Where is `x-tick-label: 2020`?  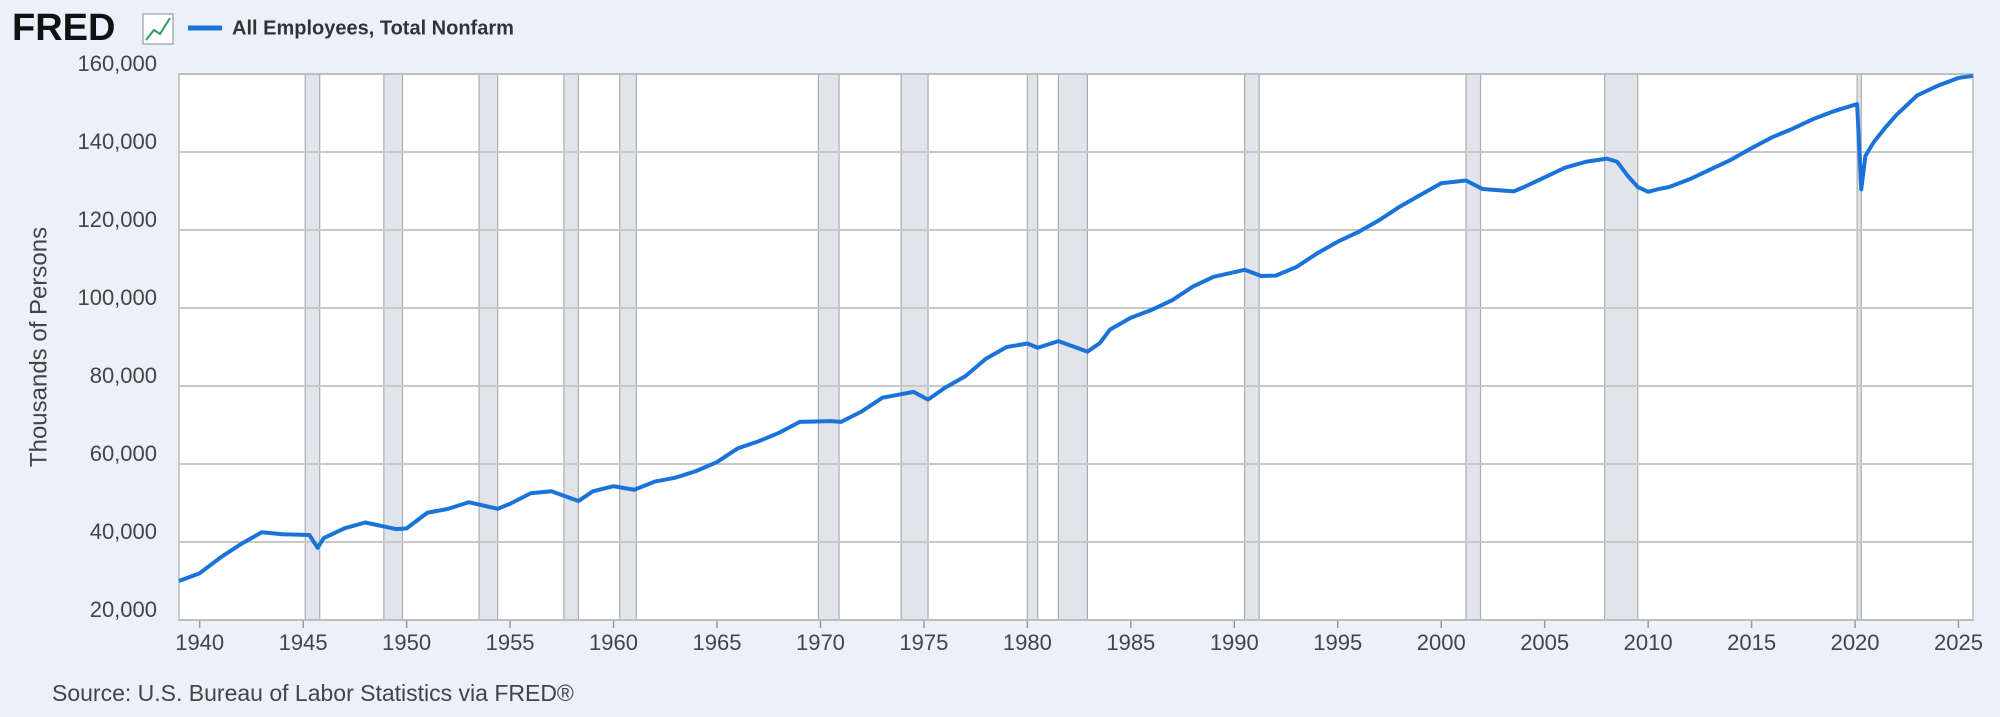
x-tick-label: 2020 is located at coordinates (1855, 642).